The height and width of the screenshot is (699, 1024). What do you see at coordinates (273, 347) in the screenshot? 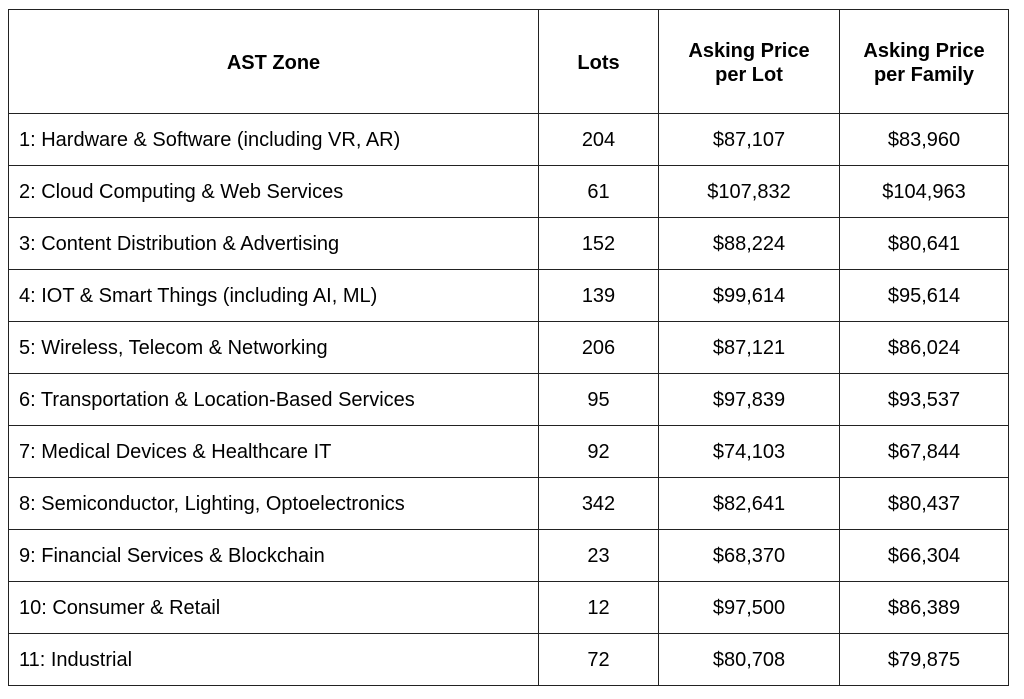
I see `cell-zone: 5: Wireless, Telecom & Networking` at bounding box center [273, 347].